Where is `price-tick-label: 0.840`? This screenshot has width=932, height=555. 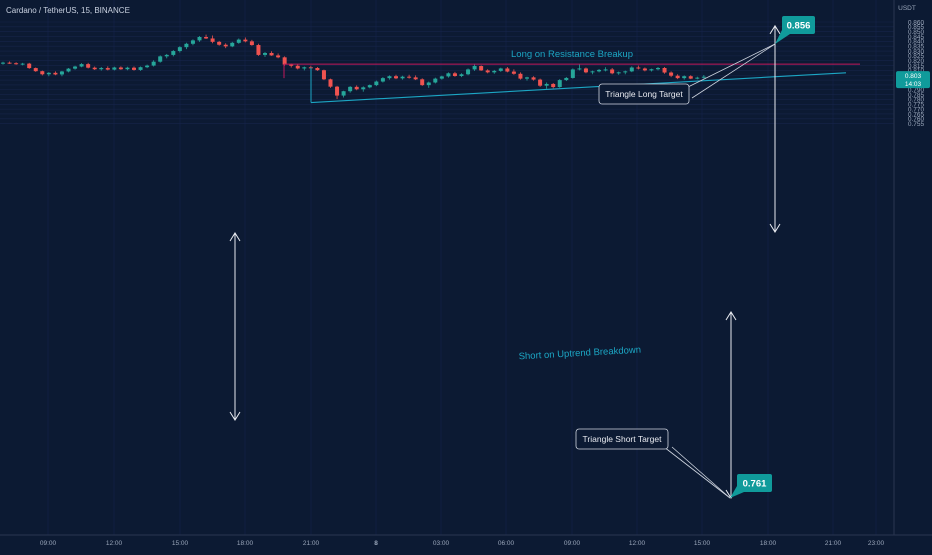 price-tick-label: 0.840 is located at coordinates (916, 42).